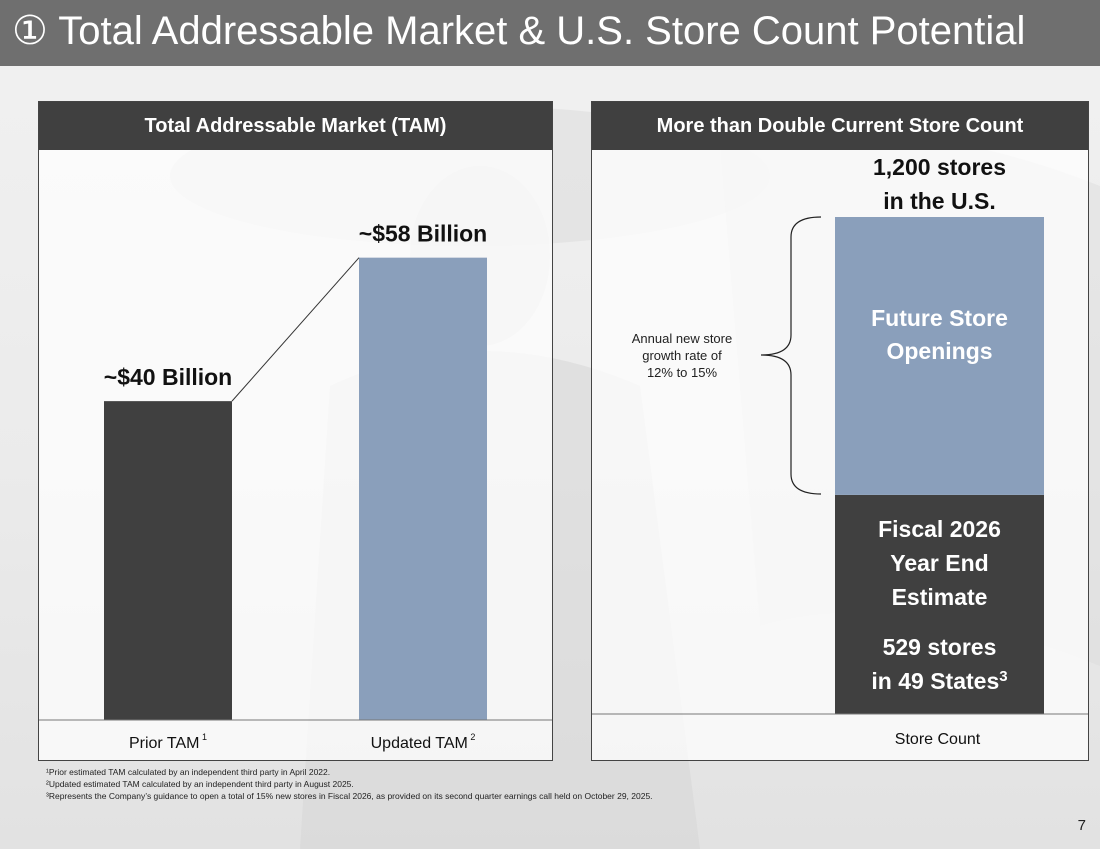 The image size is (1100, 849). I want to click on tam-value-label-1: ~$40 Billion, so click(168, 377).